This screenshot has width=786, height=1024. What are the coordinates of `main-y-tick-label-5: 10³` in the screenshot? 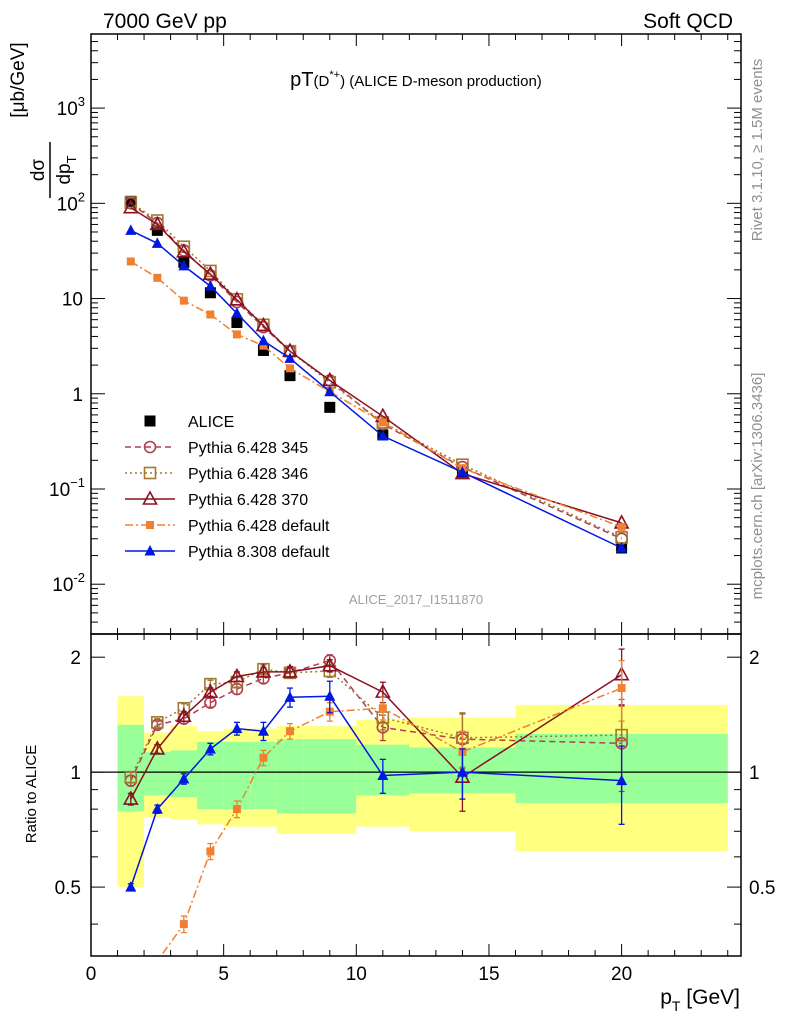 It's located at (71, 107).